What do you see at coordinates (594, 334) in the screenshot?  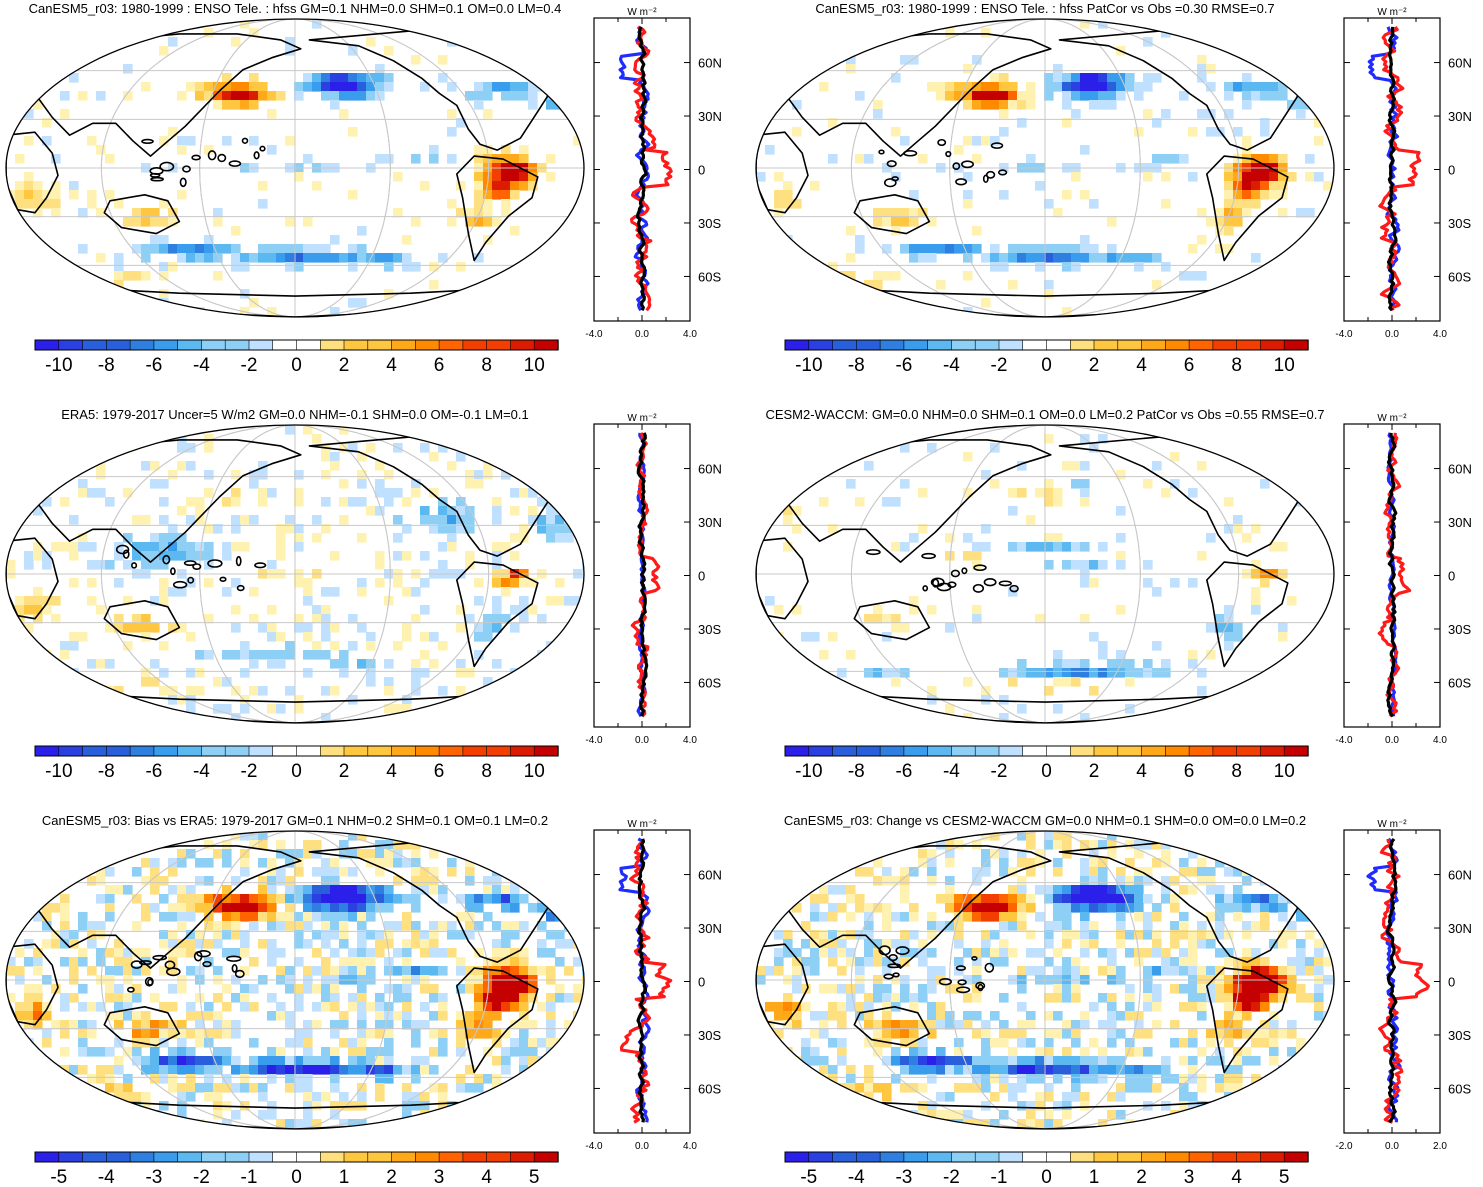 I see `x-tick-label: -4.0` at bounding box center [594, 334].